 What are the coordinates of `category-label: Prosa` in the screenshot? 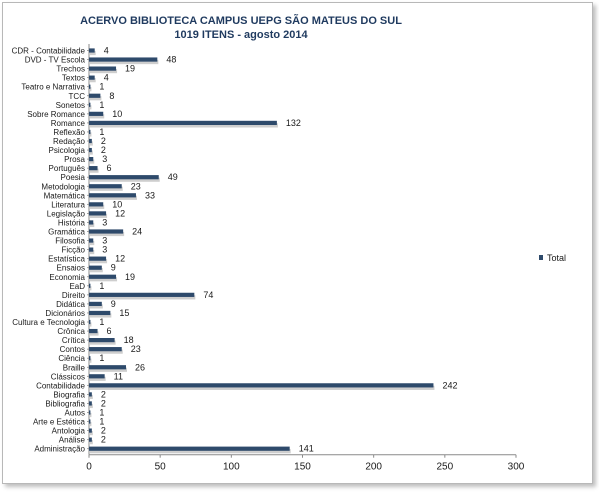 It's located at (74, 159).